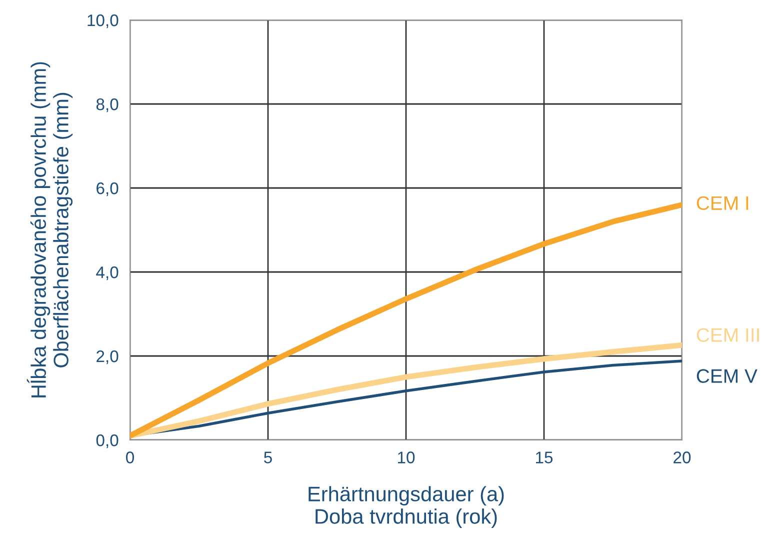 Image resolution: width=773 pixels, height=551 pixels. Describe the element at coordinates (406, 458) in the screenshot. I see `x-tick-label: 10` at that location.